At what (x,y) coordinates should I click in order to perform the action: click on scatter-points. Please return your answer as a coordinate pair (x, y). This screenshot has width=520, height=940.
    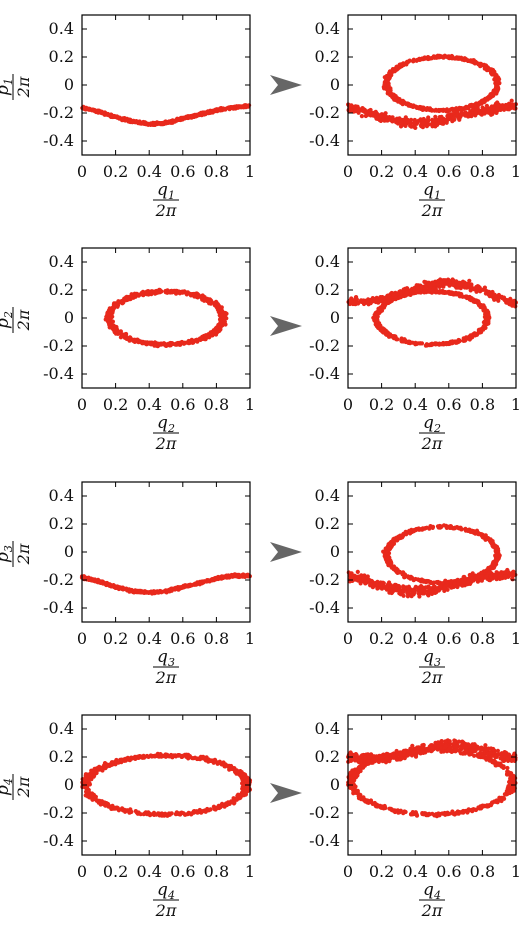
    Looking at the image, I should click on (165, 584).